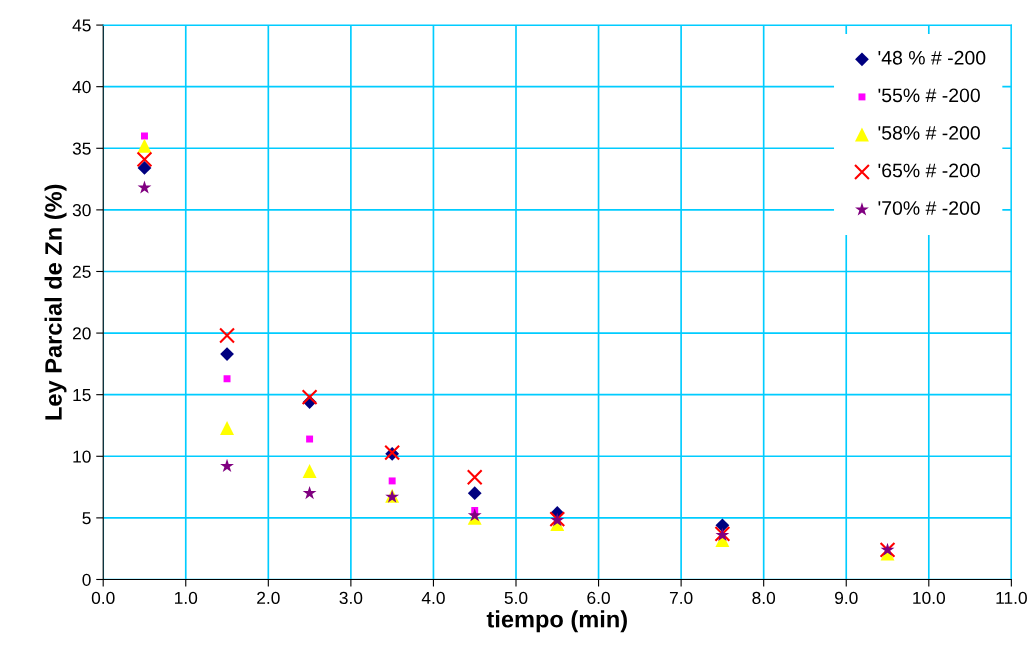 This screenshot has width=1032, height=660. I want to click on x-tick-label: 7.0, so click(681, 598).